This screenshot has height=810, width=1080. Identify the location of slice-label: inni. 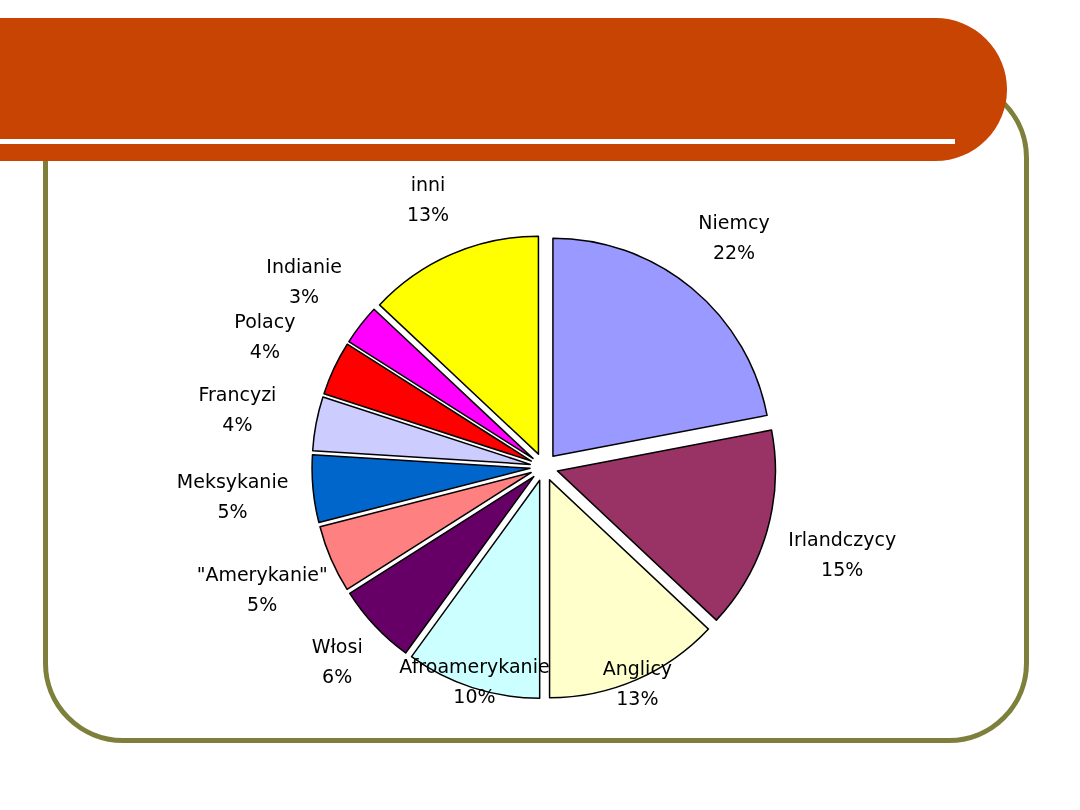
(428, 184).